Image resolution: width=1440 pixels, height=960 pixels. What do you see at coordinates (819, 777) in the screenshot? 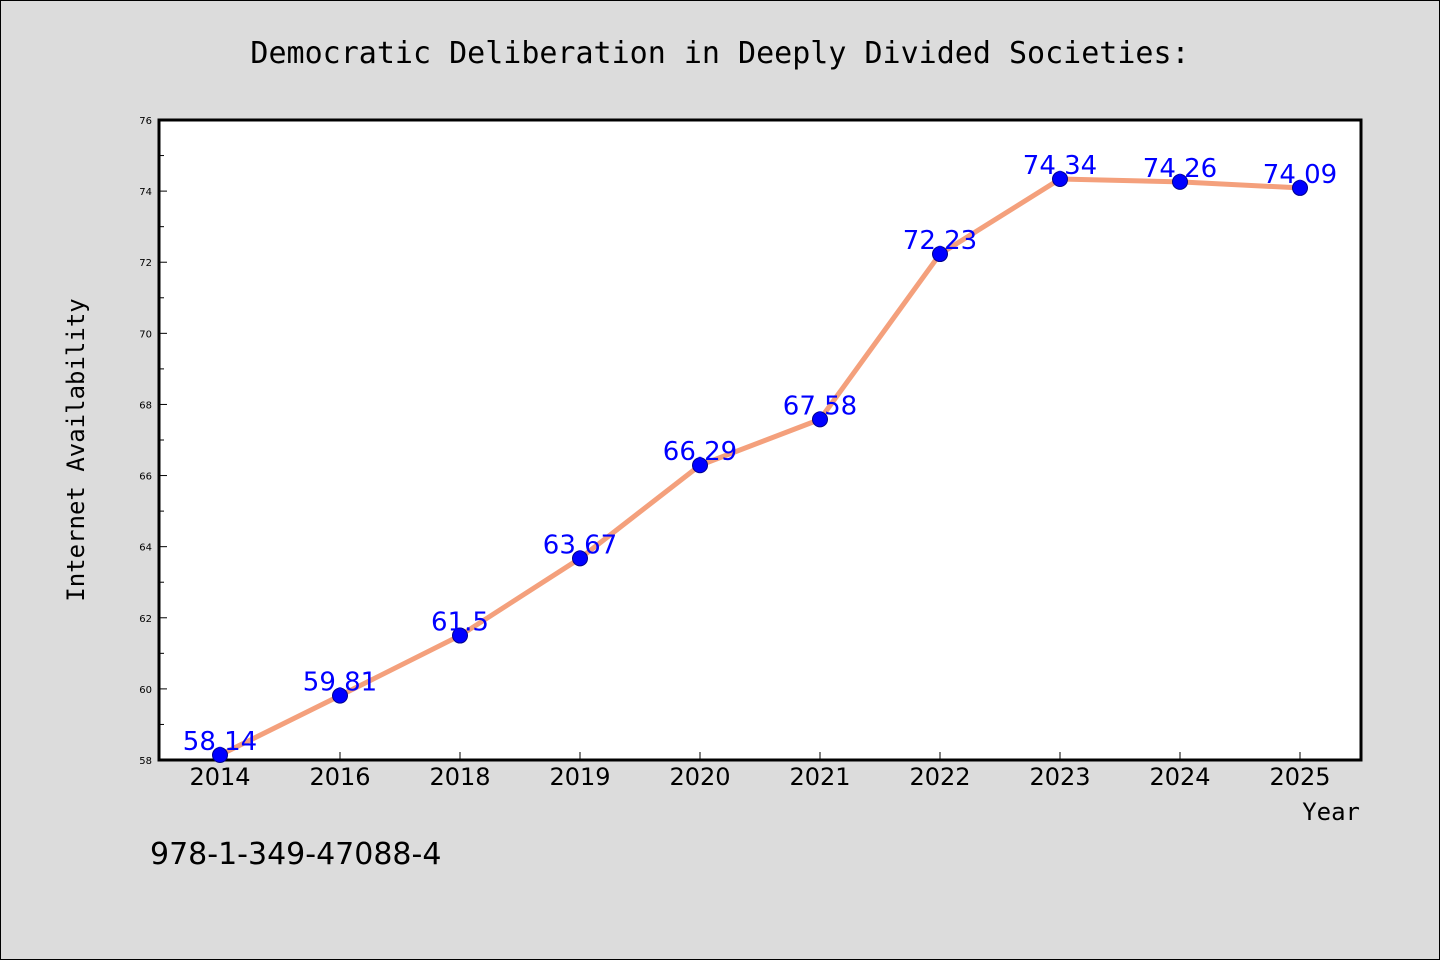
I see `x-tick-label: 2021` at bounding box center [819, 777].